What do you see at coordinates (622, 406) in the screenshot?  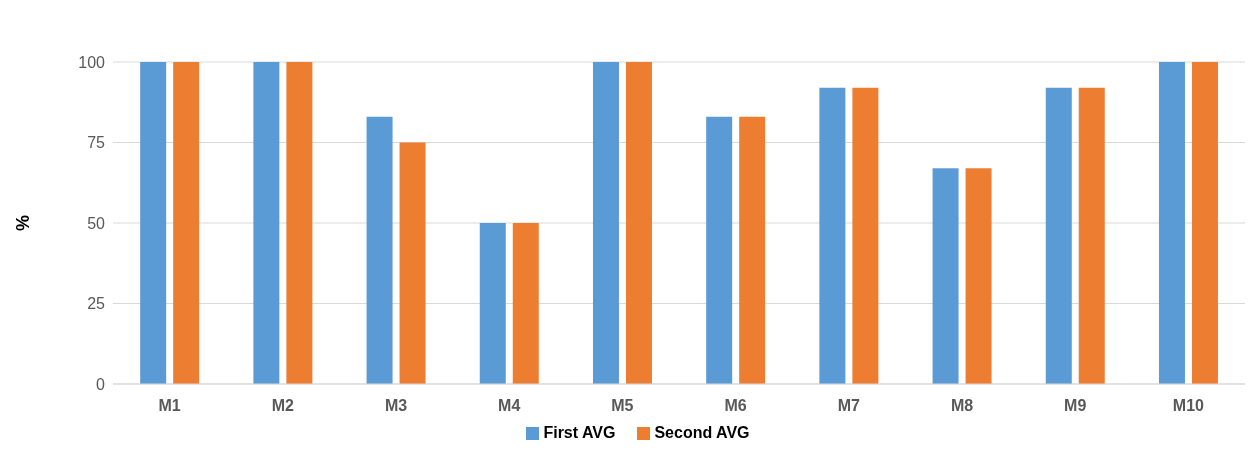 I see `x-tick-label: M5` at bounding box center [622, 406].